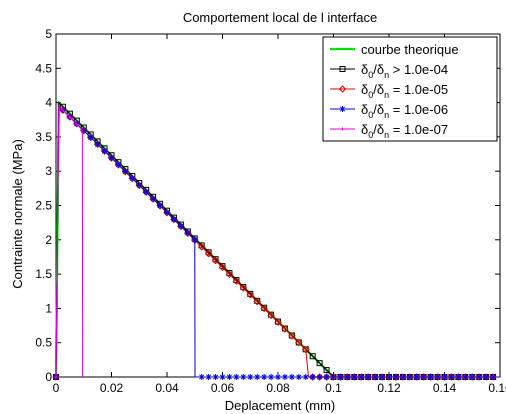  Describe the element at coordinates (43, 274) in the screenshot. I see `y-tick-label: 1.5` at that location.